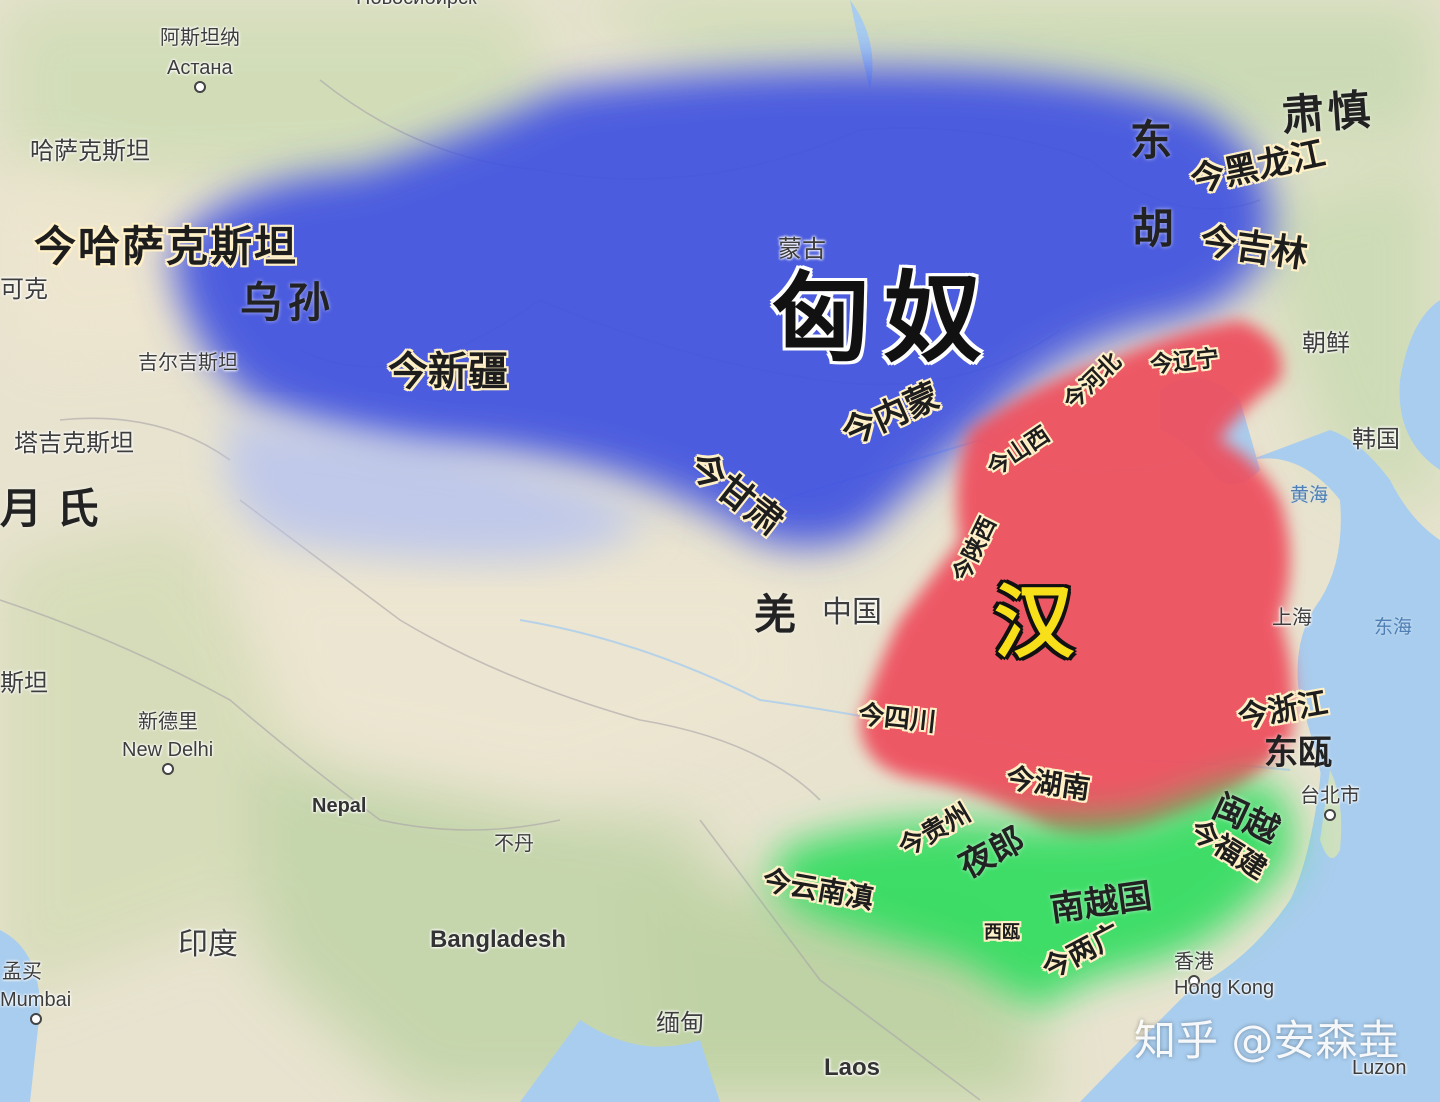 This screenshot has width=1440, height=1102. Describe the element at coordinates (1393, 627) in the screenshot. I see `label-east-sea: 东海` at that location.